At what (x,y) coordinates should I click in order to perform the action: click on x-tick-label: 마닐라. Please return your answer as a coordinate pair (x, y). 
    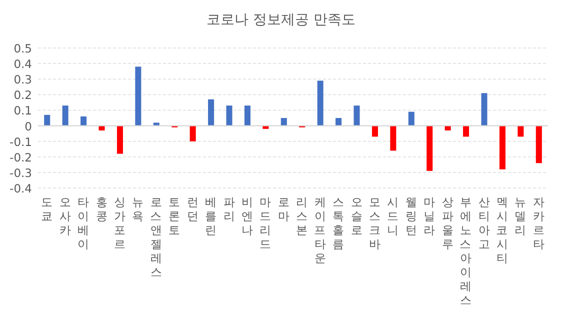
    Looking at the image, I should click on (429, 216).